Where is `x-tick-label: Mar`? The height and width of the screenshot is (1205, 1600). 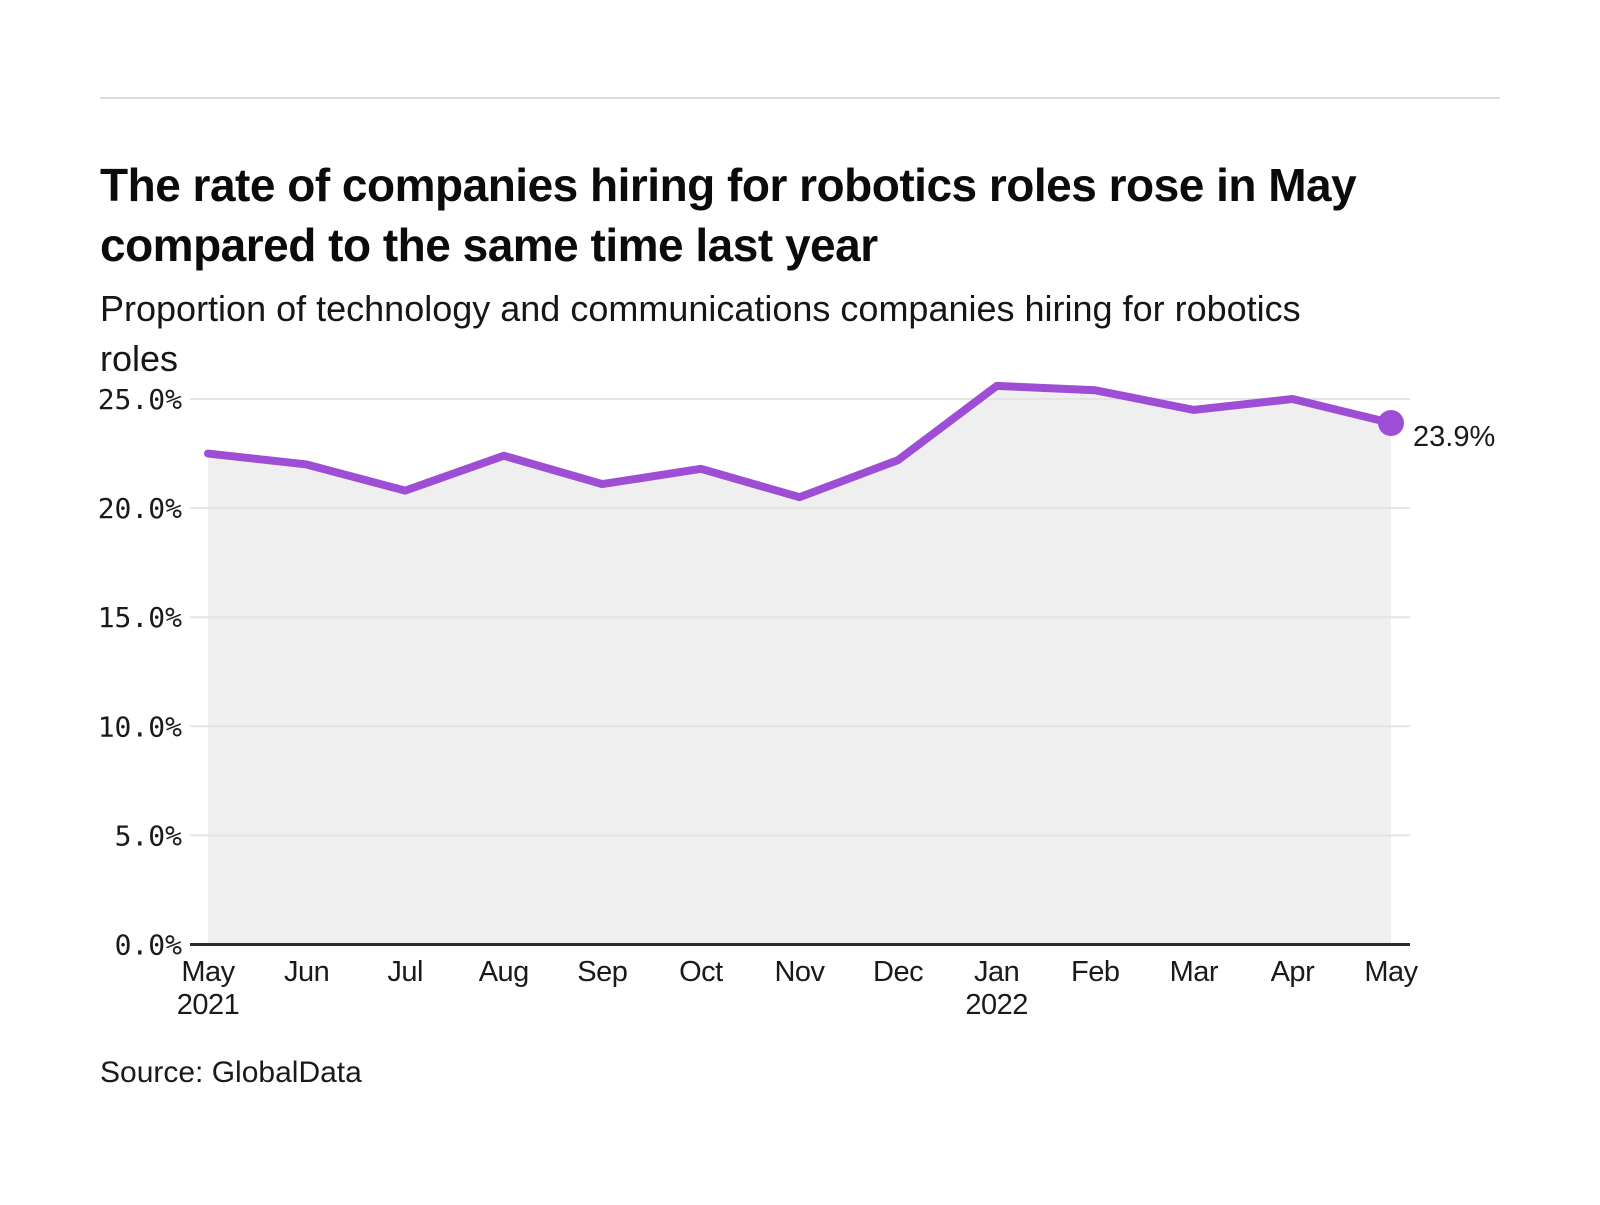
x-tick-label: Mar is located at coordinates (1194, 972).